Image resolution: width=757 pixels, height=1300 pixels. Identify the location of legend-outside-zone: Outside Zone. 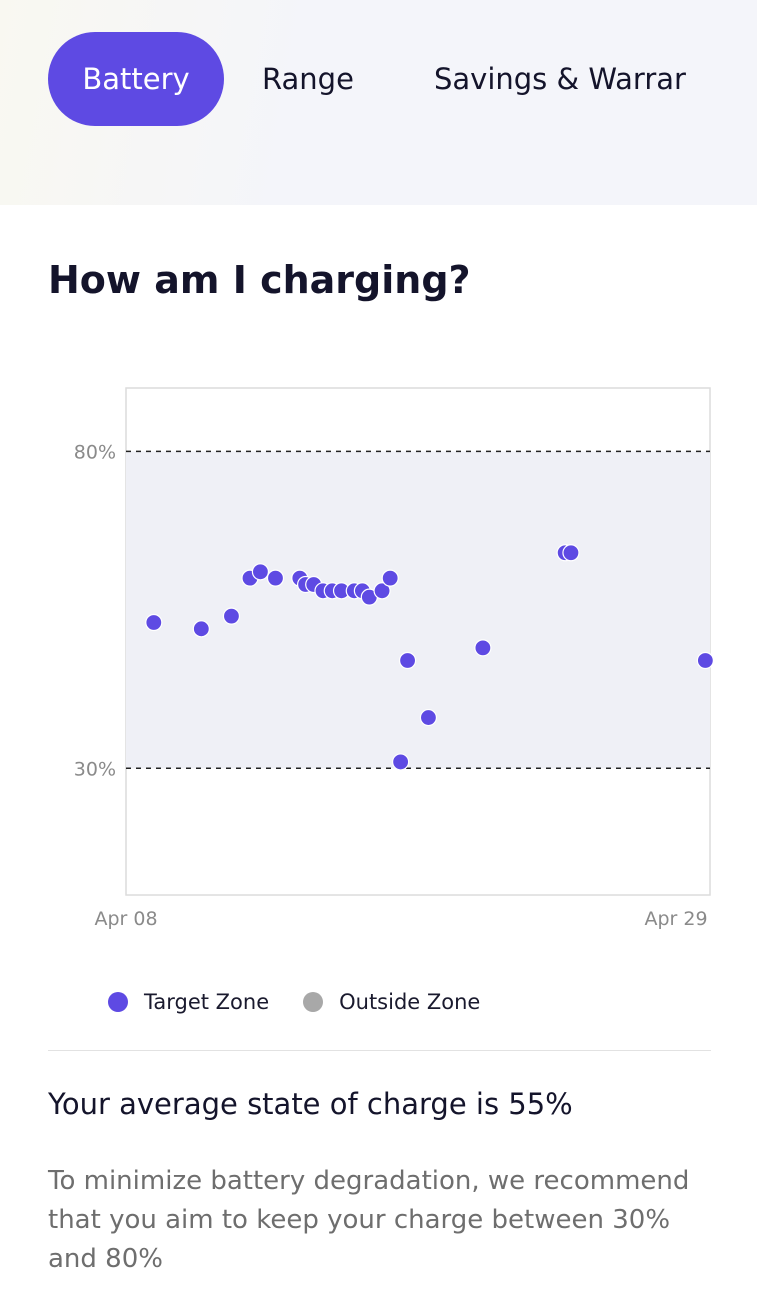
(391, 1002).